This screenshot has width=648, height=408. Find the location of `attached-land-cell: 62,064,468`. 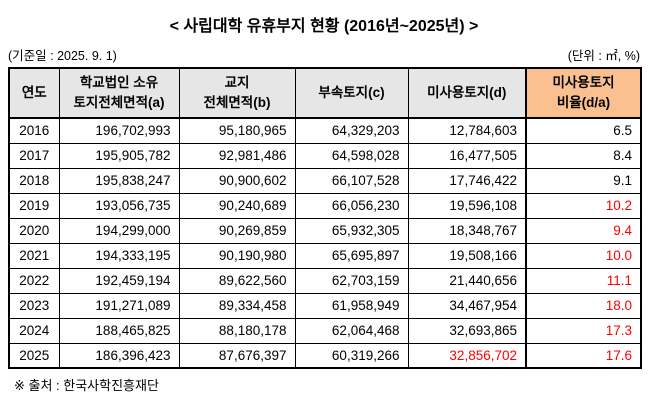

attached-land-cell: 62,064,468 is located at coordinates (351, 330).